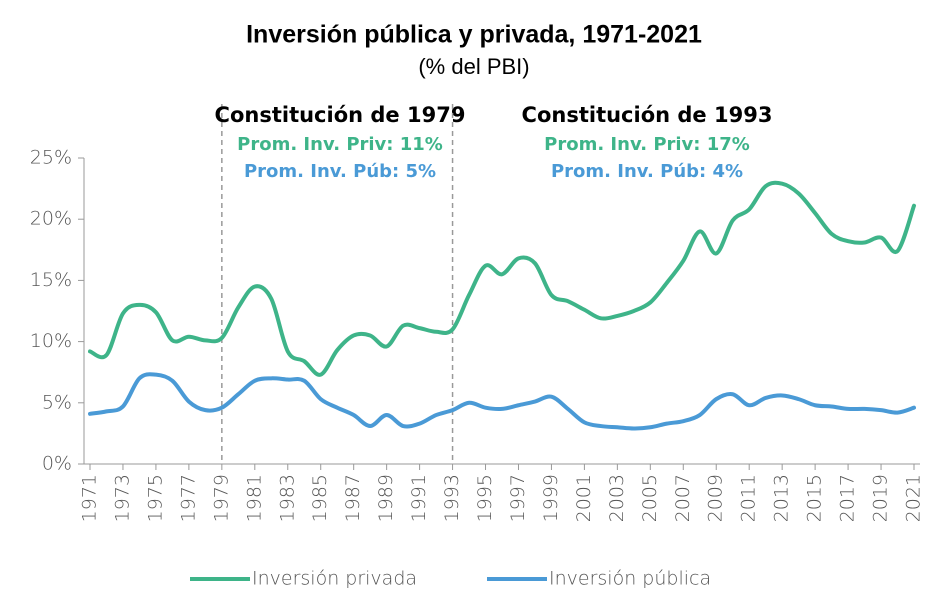 The width and height of the screenshot is (928, 592). Describe the element at coordinates (419, 498) in the screenshot. I see `x-tick-label: 1991` at that location.